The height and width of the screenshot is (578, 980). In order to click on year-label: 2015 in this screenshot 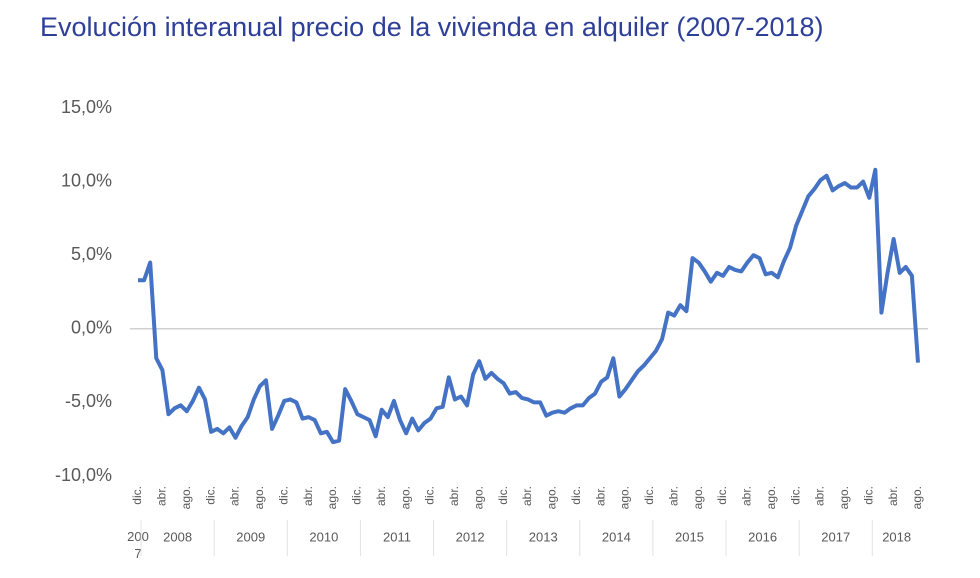, I will do `click(689, 536)`.